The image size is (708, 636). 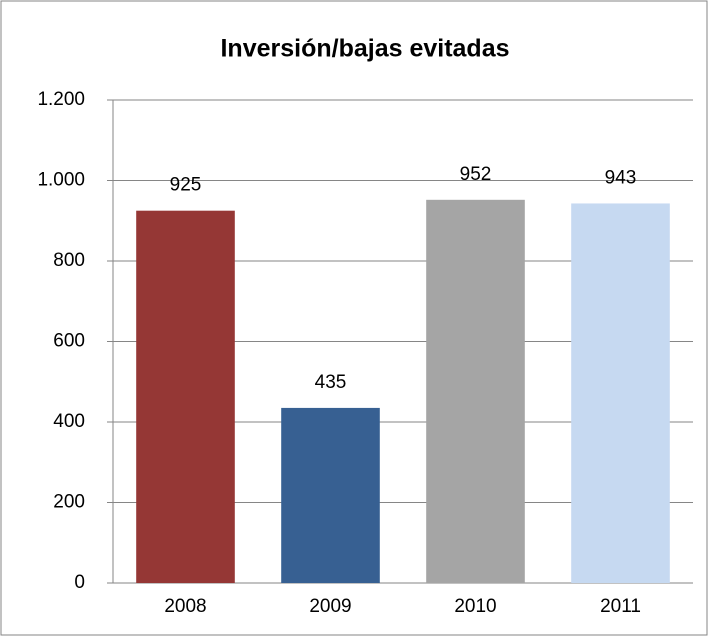 What do you see at coordinates (69, 421) in the screenshot?
I see `y-tick-label: 400` at bounding box center [69, 421].